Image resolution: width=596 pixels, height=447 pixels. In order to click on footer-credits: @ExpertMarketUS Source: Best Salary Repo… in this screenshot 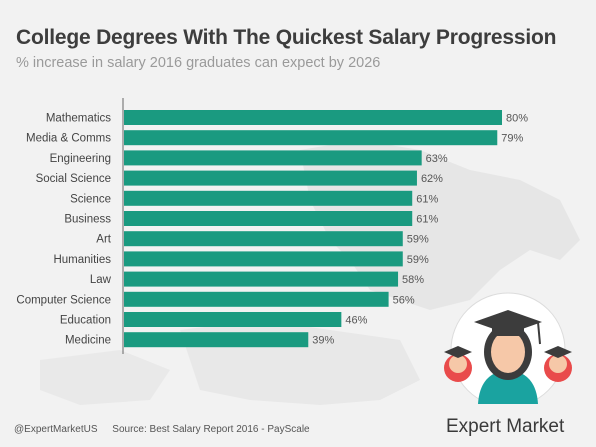, I will do `click(162, 429)`.